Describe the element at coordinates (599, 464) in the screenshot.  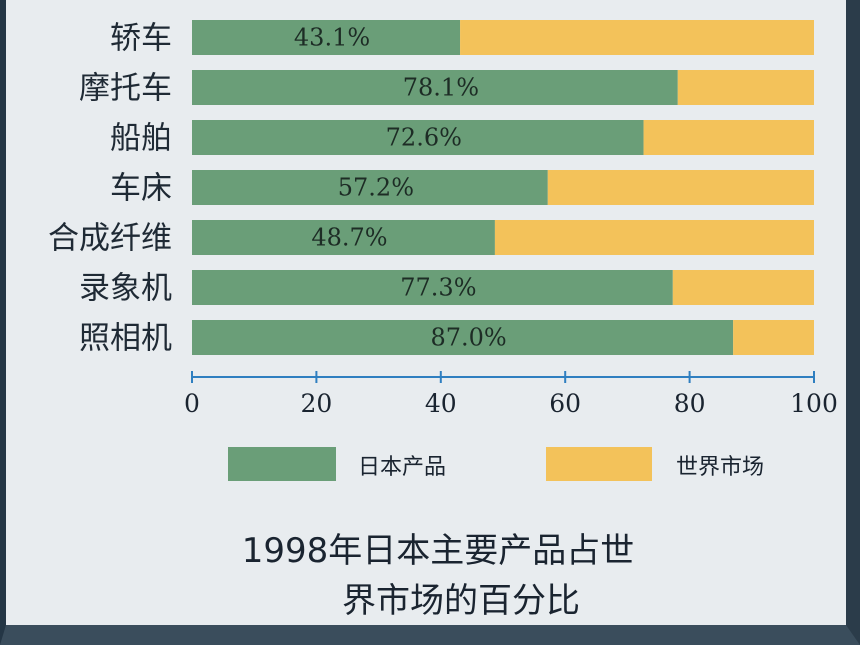
I see `legend-swatch-world` at that location.